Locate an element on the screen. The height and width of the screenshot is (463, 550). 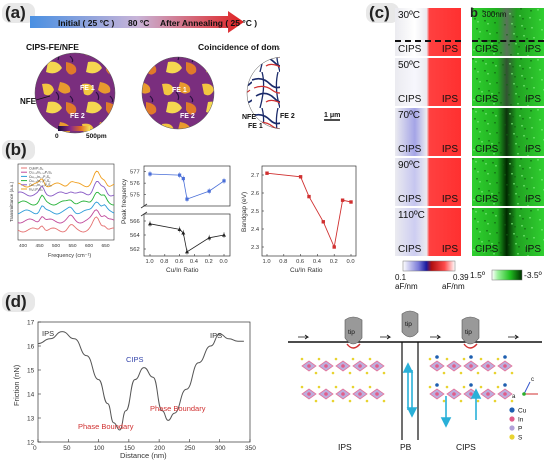
spectra-legend-entry: In₄/₃P₂S₆ is located at coordinates (36, 189).